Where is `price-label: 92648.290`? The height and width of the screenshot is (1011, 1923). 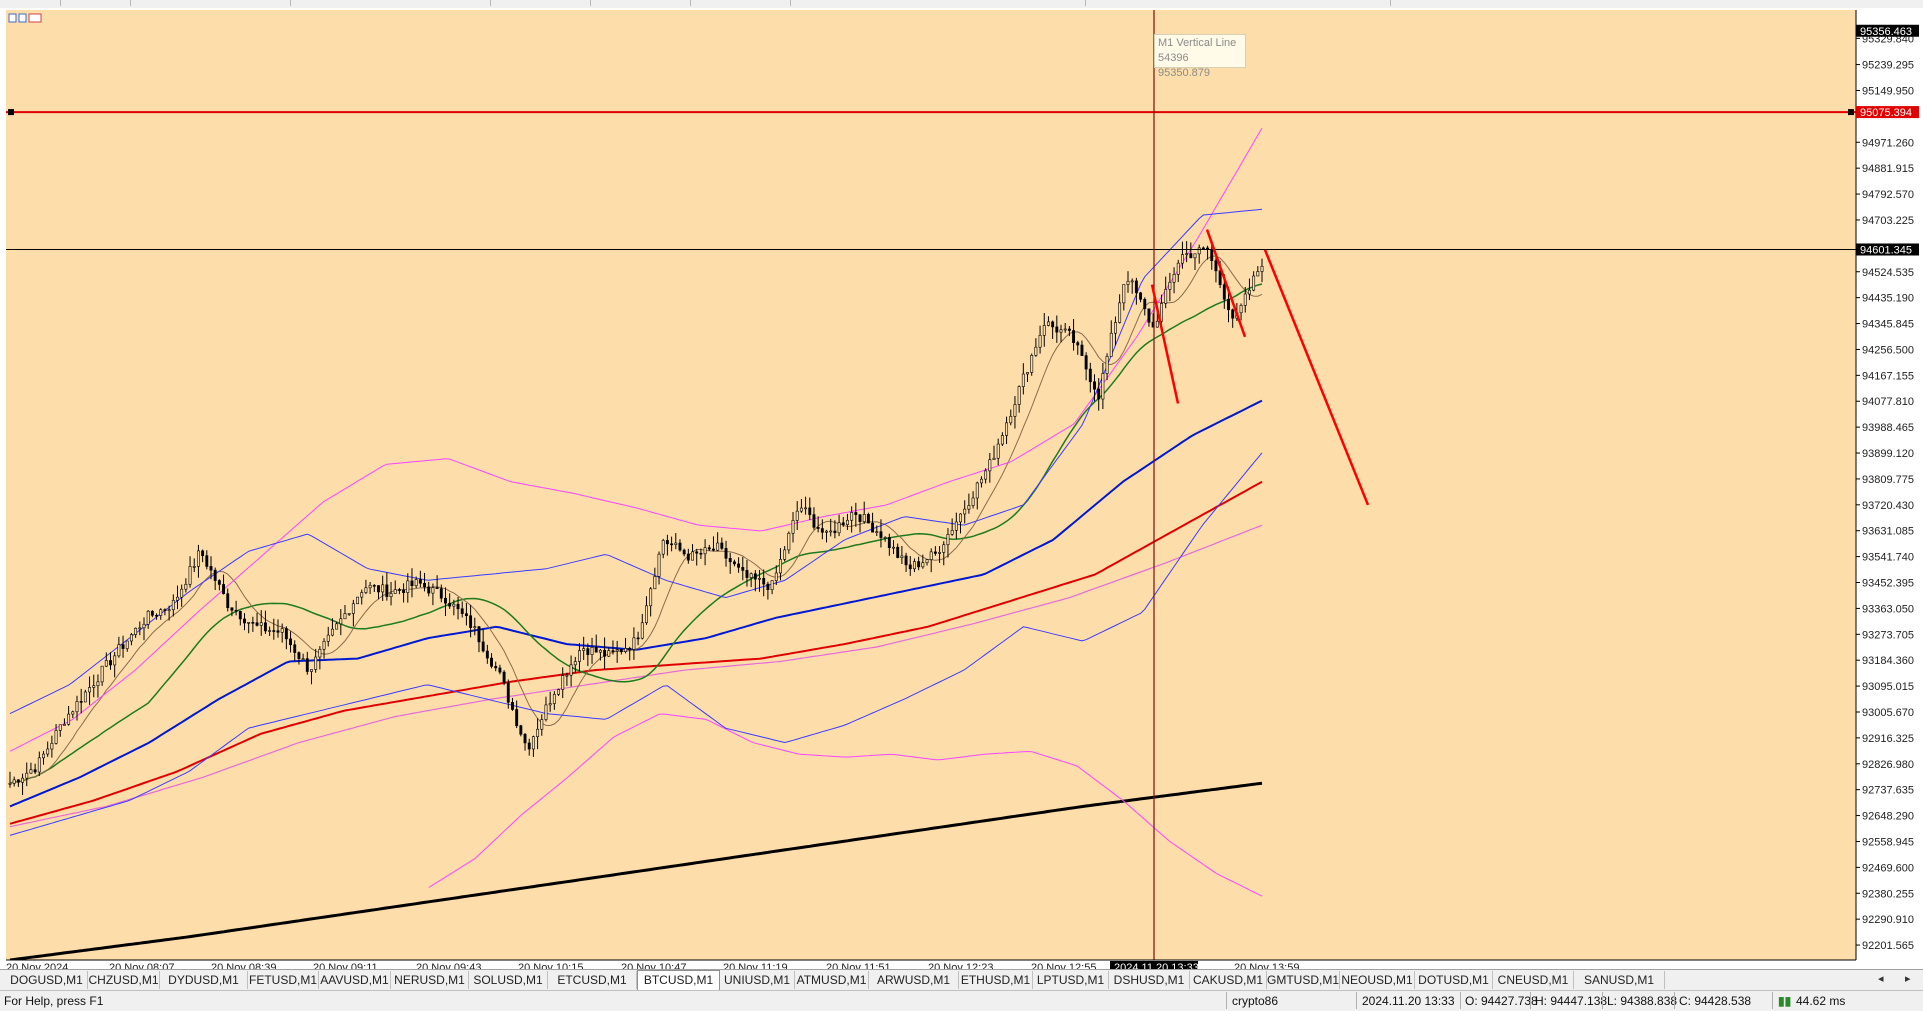
price-label: 92648.290 is located at coordinates (1888, 817).